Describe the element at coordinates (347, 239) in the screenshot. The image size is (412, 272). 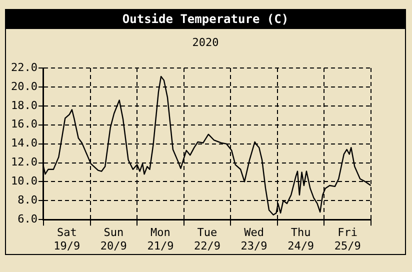
I see `x-tick-label: Fri 25/9` at that location.